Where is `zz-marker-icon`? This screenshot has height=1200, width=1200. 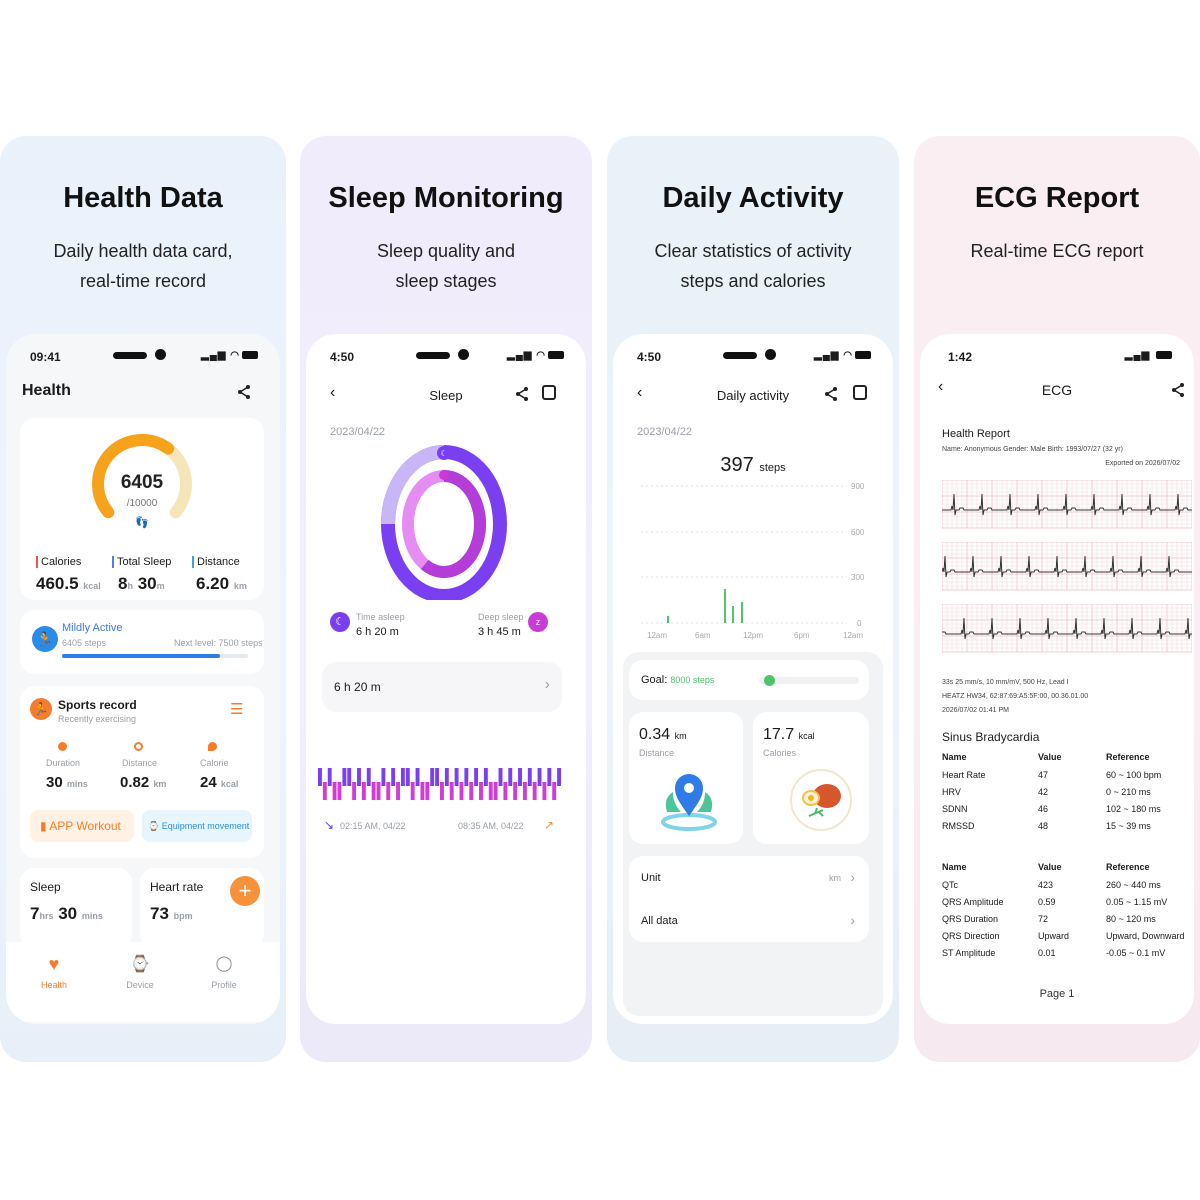
zz-marker-icon is located at coordinates (444, 475).